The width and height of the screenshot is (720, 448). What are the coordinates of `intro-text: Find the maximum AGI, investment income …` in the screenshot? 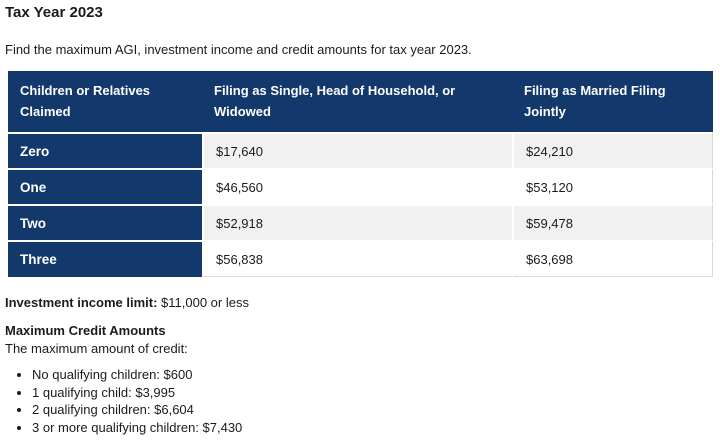 It's located at (238, 49).